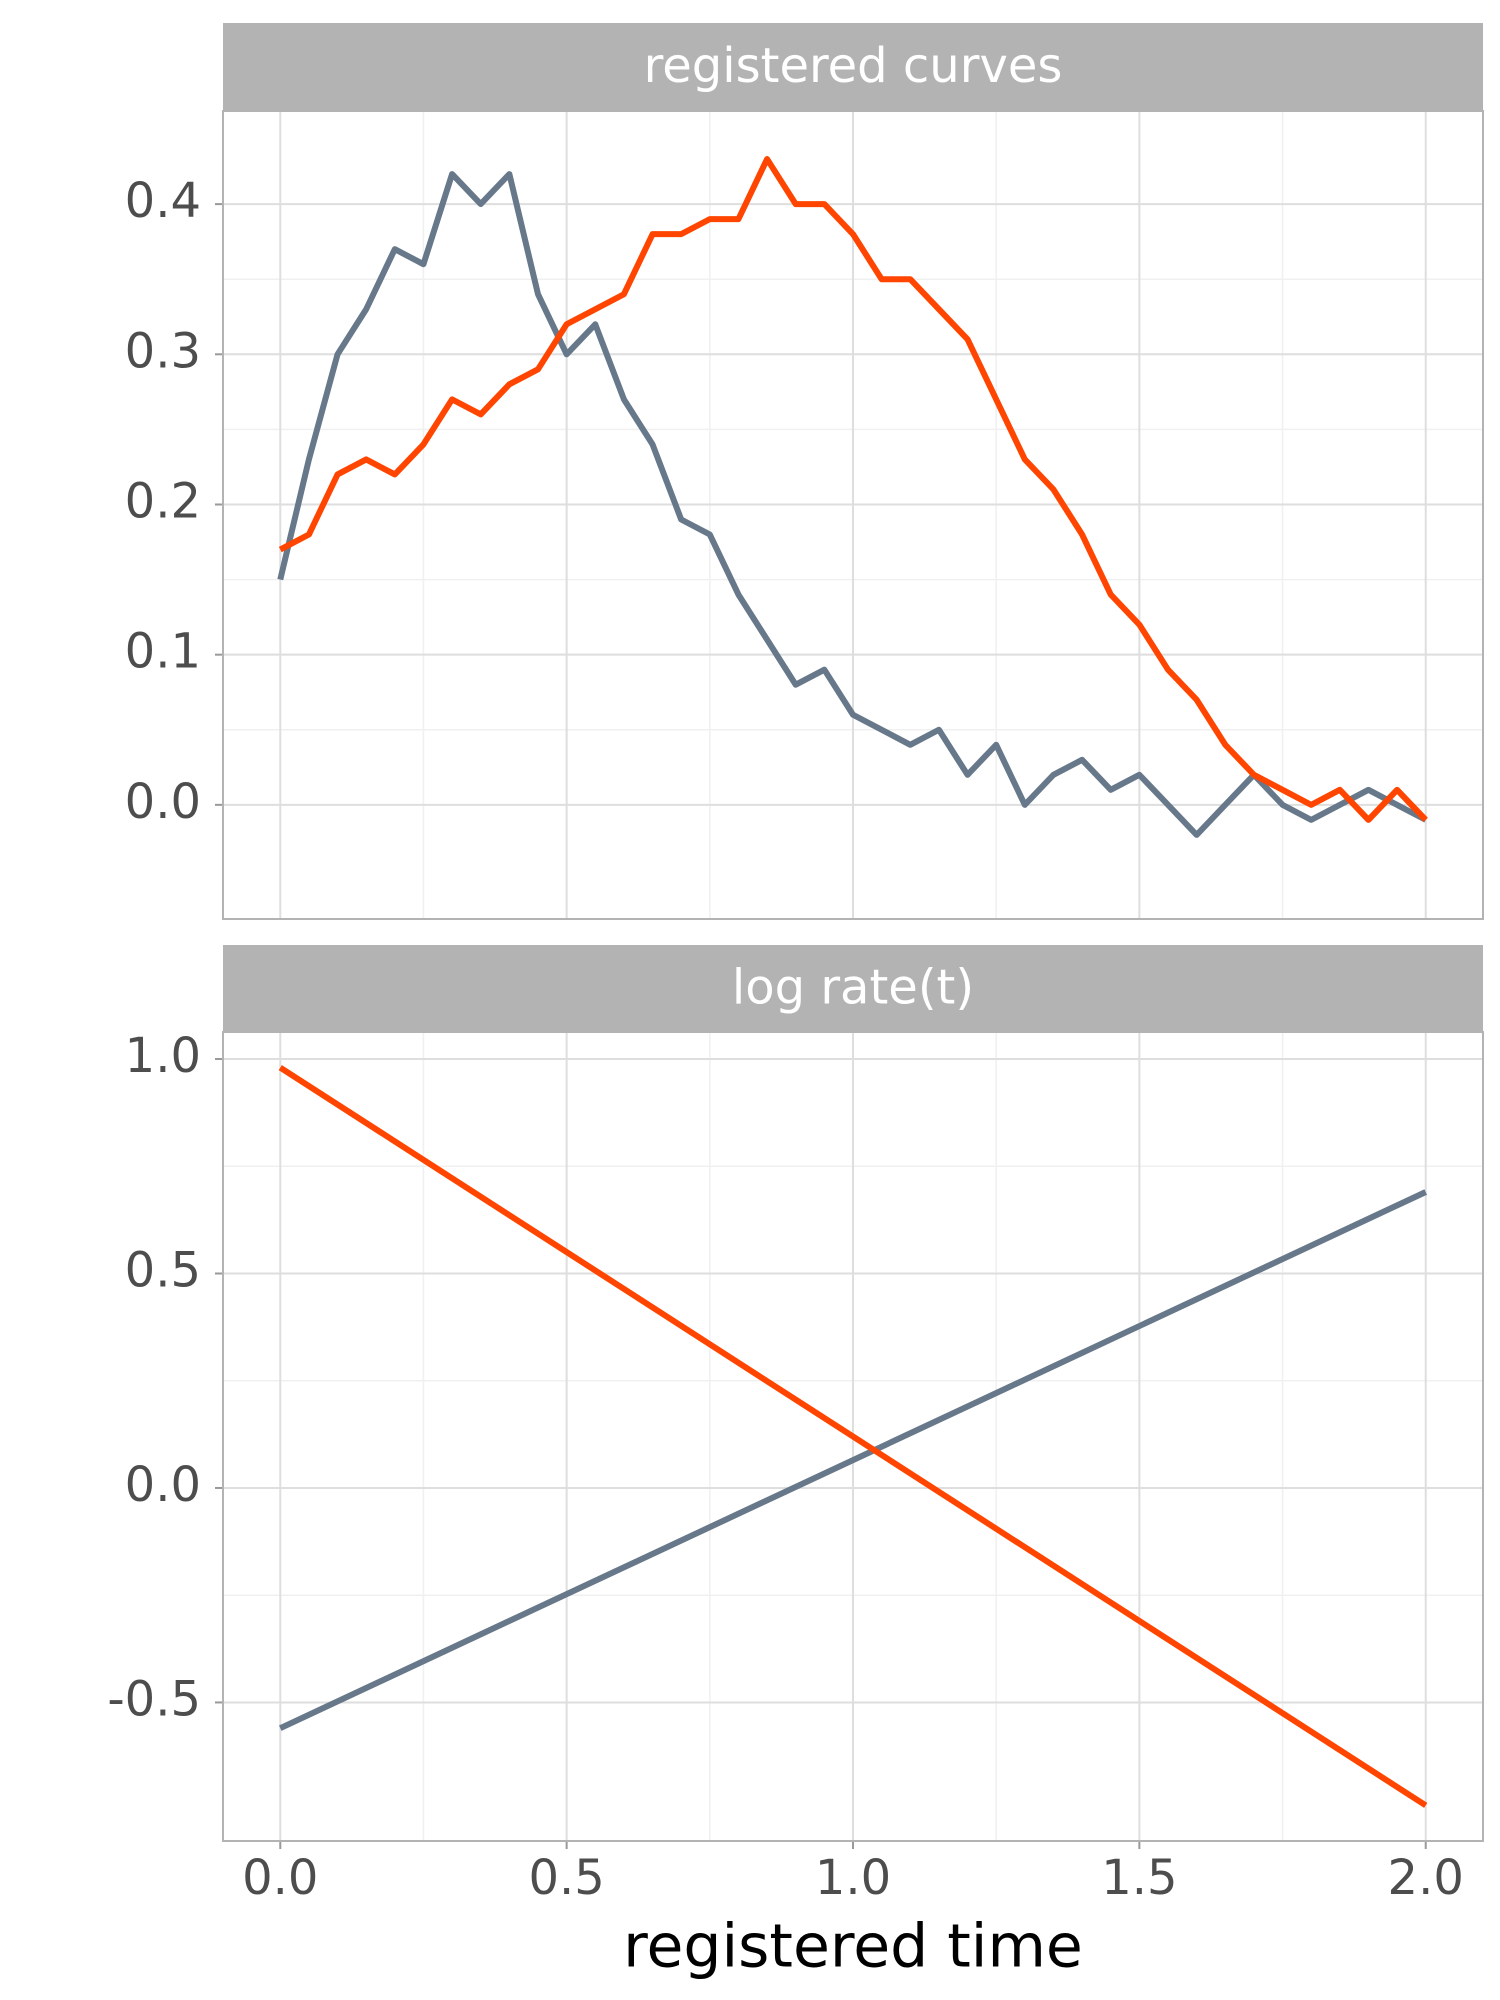  I want to click on y-tick-label: 0.2, so click(163, 501).